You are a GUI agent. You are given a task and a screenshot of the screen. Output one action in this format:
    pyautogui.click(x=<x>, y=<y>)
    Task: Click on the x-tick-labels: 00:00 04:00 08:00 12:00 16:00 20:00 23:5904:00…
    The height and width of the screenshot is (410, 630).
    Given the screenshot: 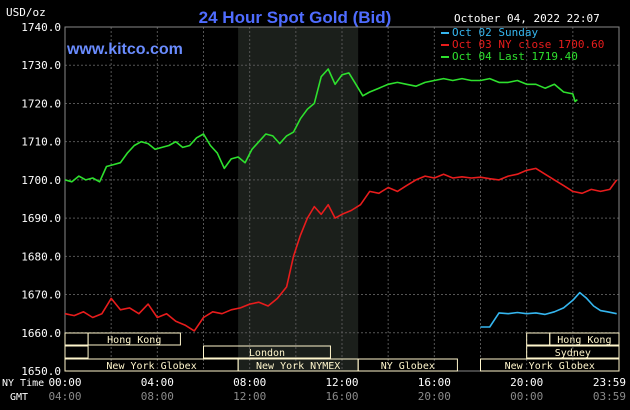 What is the action you would take?
    pyautogui.click(x=337, y=389)
    